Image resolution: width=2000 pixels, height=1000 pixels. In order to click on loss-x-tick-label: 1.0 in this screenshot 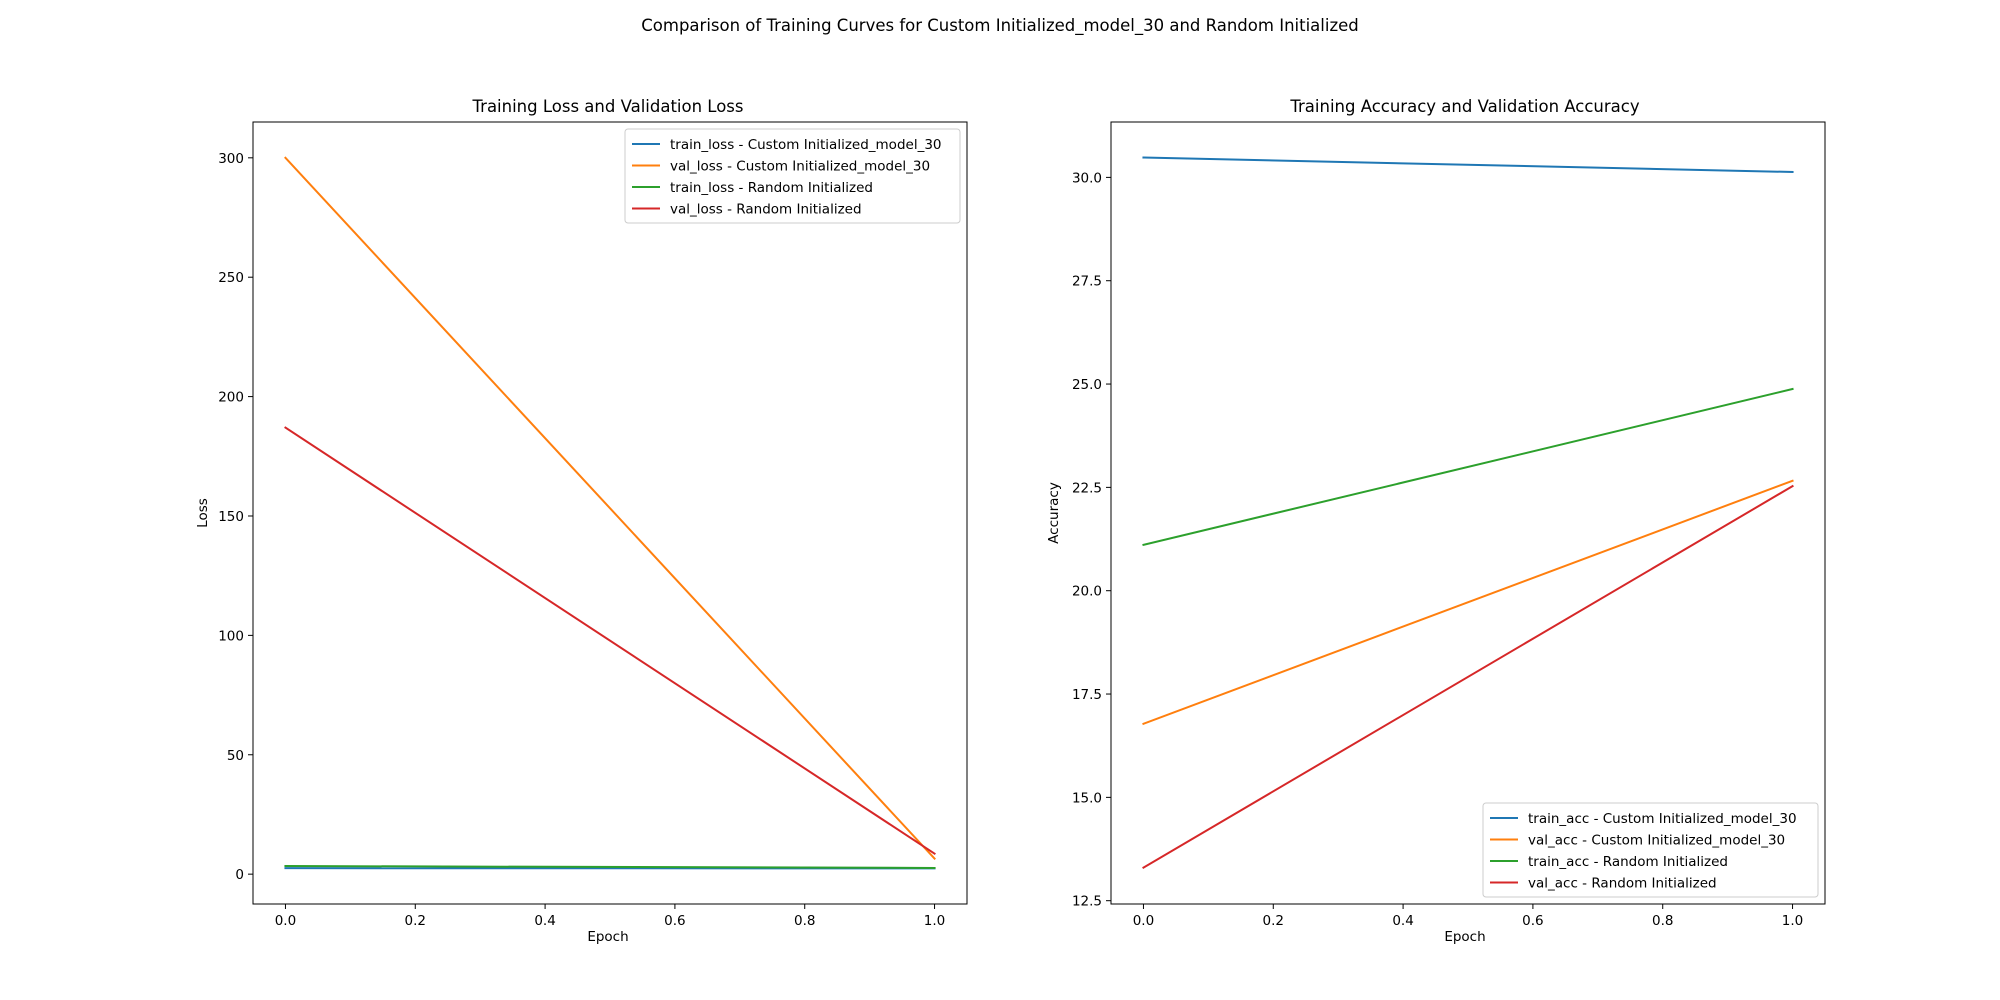, I will do `click(934, 921)`.